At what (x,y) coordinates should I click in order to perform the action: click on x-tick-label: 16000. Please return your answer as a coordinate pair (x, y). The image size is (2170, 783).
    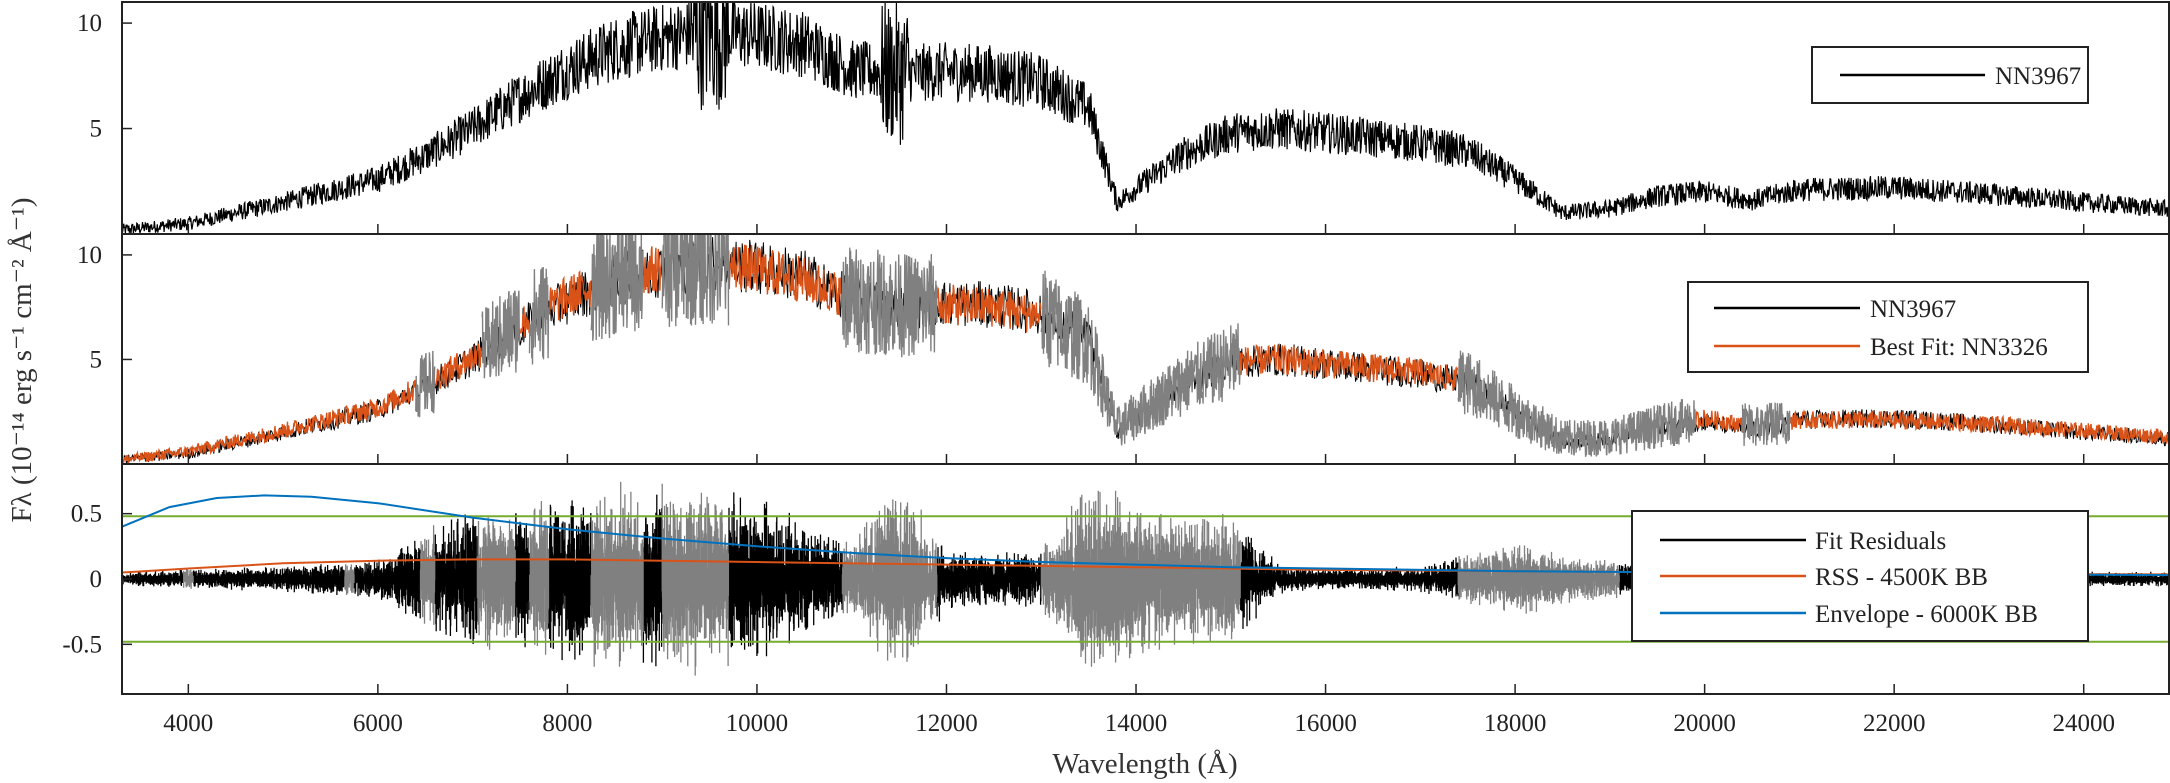
    Looking at the image, I should click on (1325, 723).